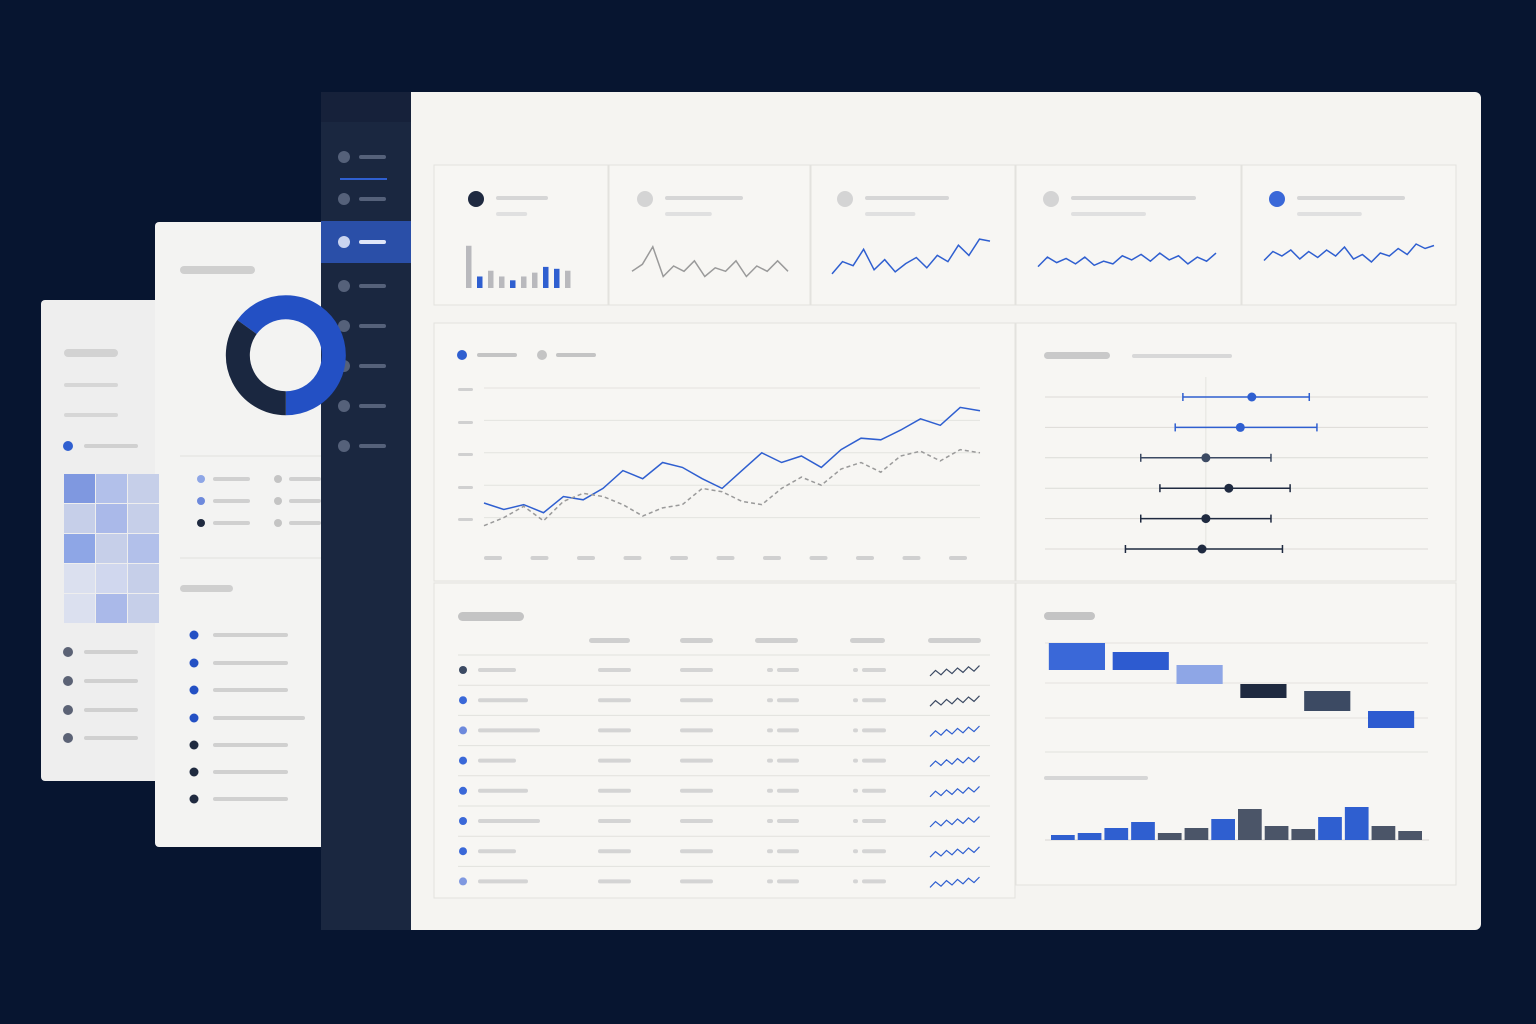 The height and width of the screenshot is (1024, 1536). Describe the element at coordinates (732, 460) in the screenshot. I see `series-line` at that location.